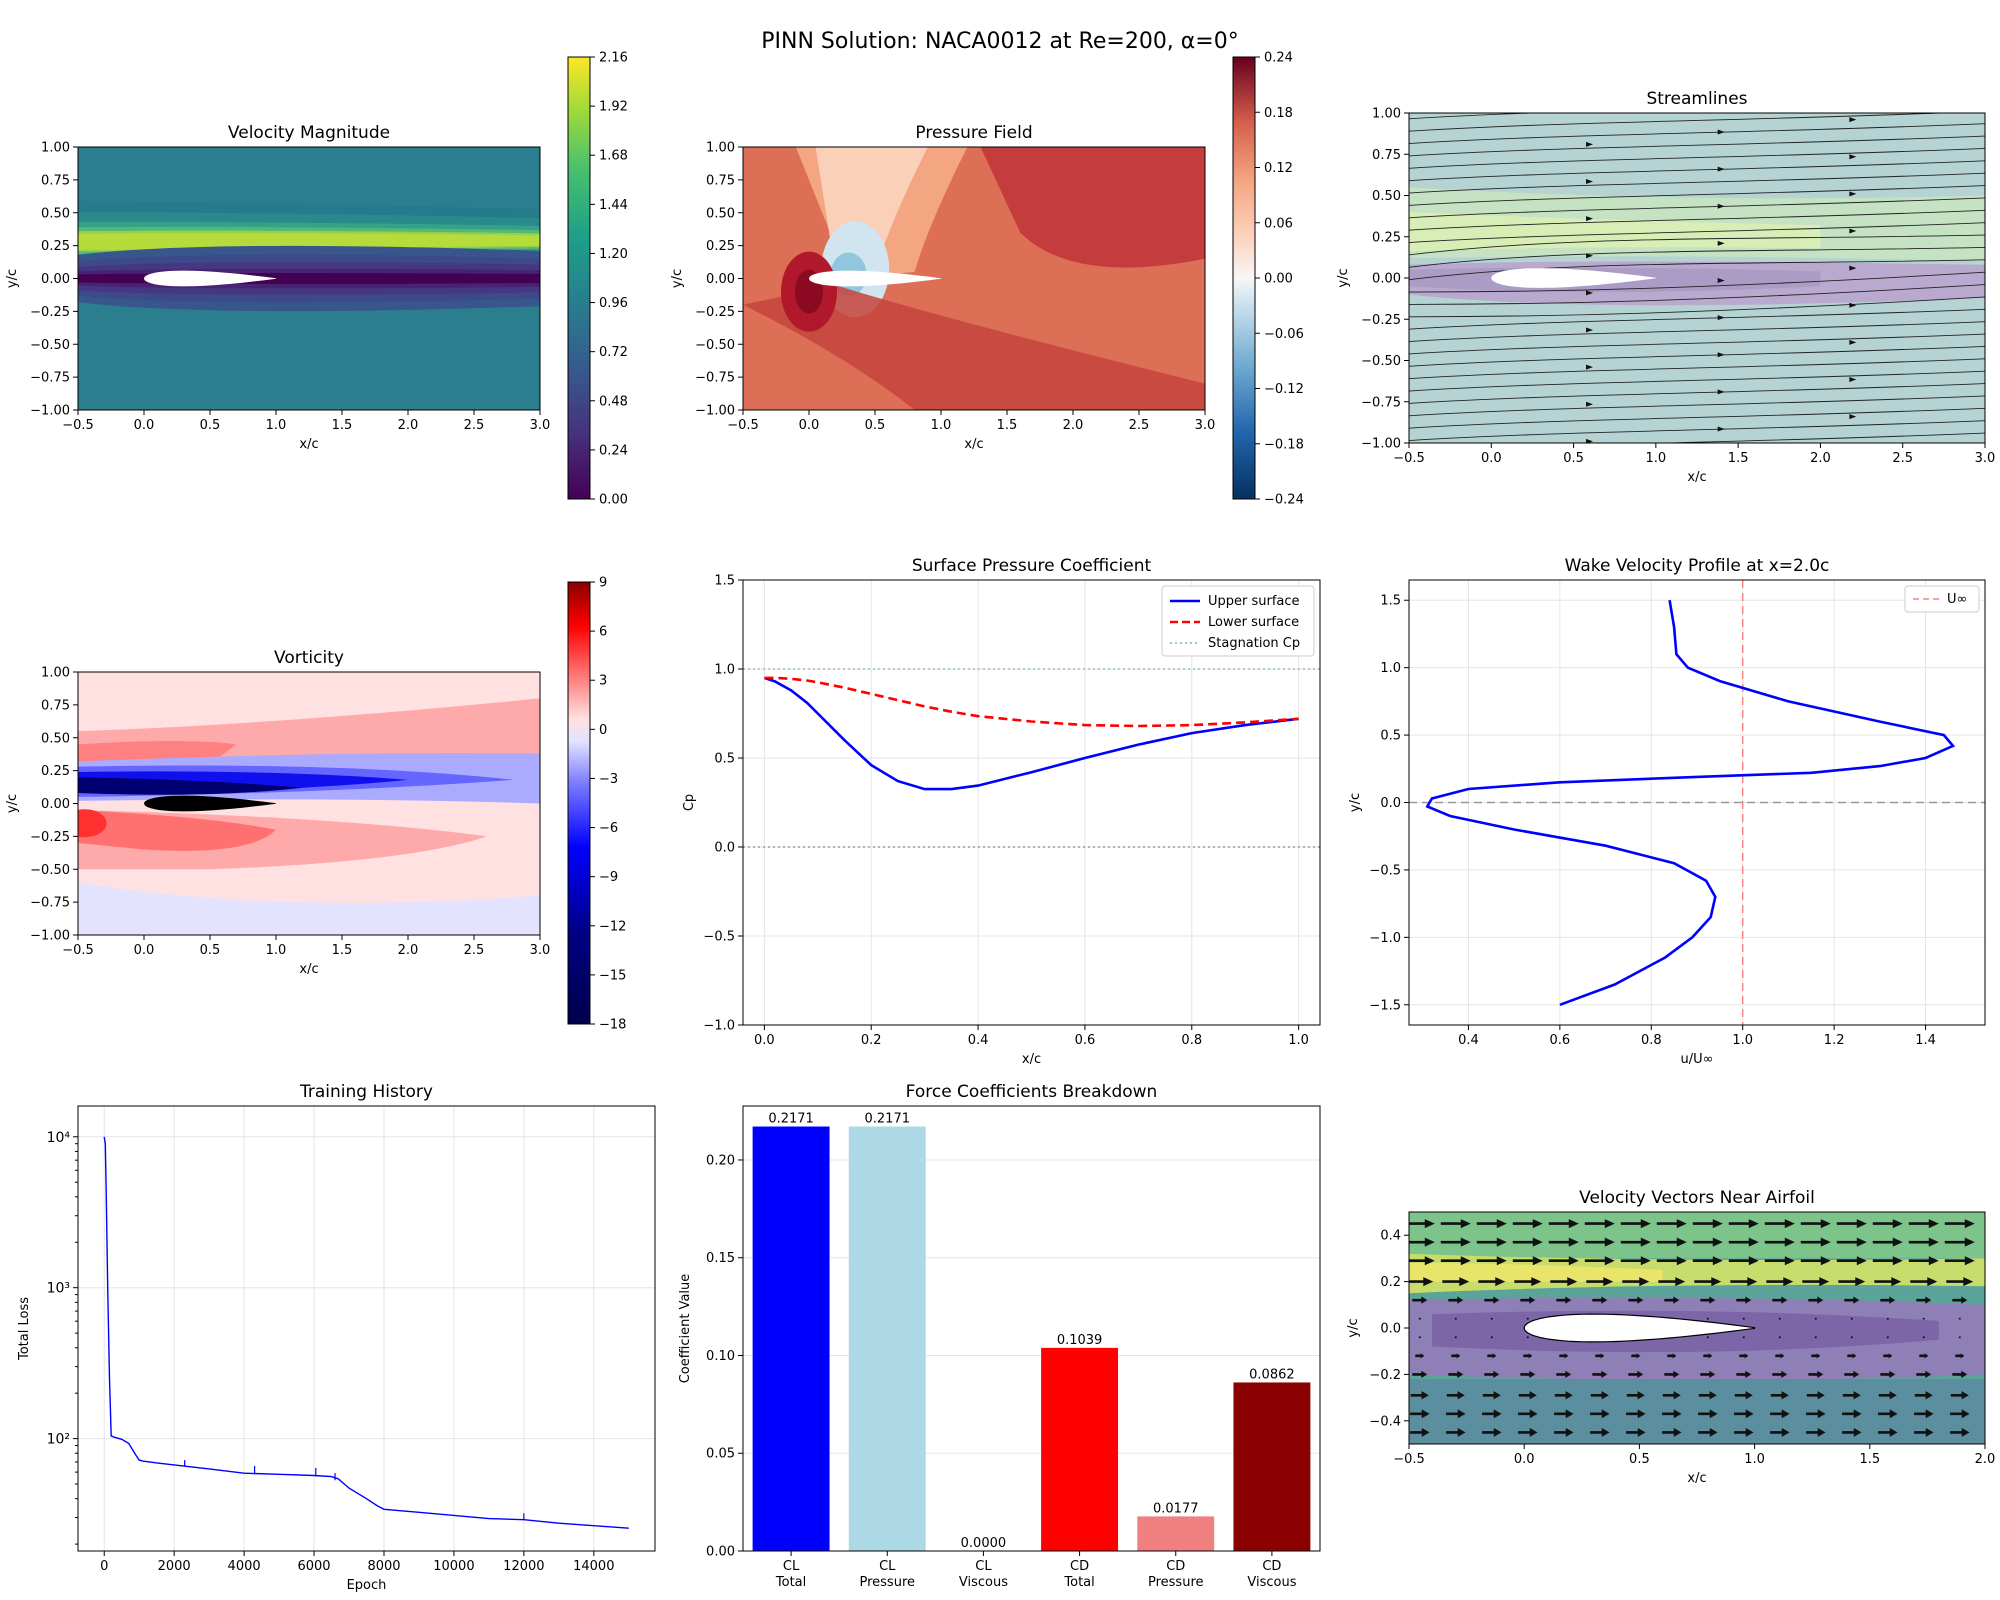 The width and height of the screenshot is (2000, 1600). What do you see at coordinates (978, 1040) in the screenshot?
I see `x-tick-label: 0.4` at bounding box center [978, 1040].